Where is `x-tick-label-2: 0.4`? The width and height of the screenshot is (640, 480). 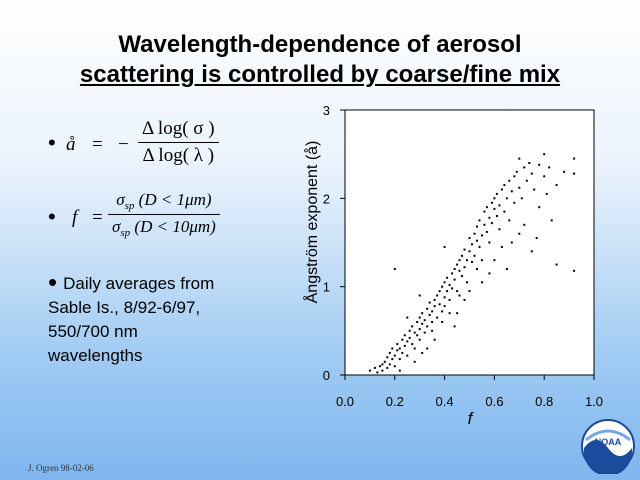
x-tick-label-2: 0.4 is located at coordinates (445, 401).